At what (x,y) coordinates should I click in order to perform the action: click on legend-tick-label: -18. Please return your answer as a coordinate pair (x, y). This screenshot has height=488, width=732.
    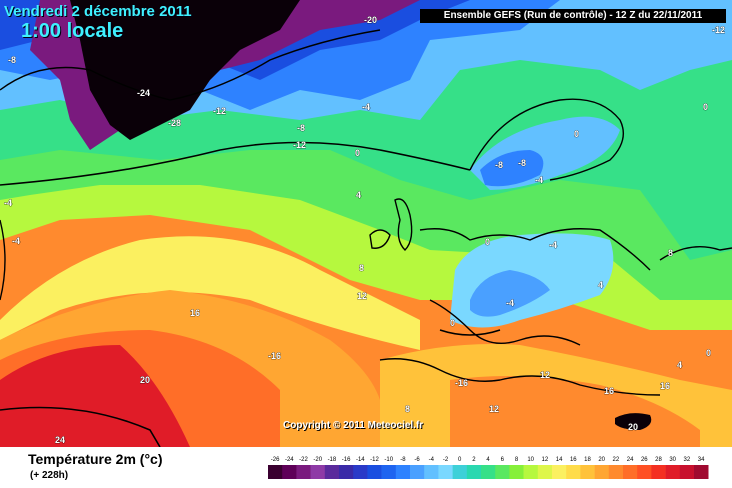
    Looking at the image, I should click on (332, 460).